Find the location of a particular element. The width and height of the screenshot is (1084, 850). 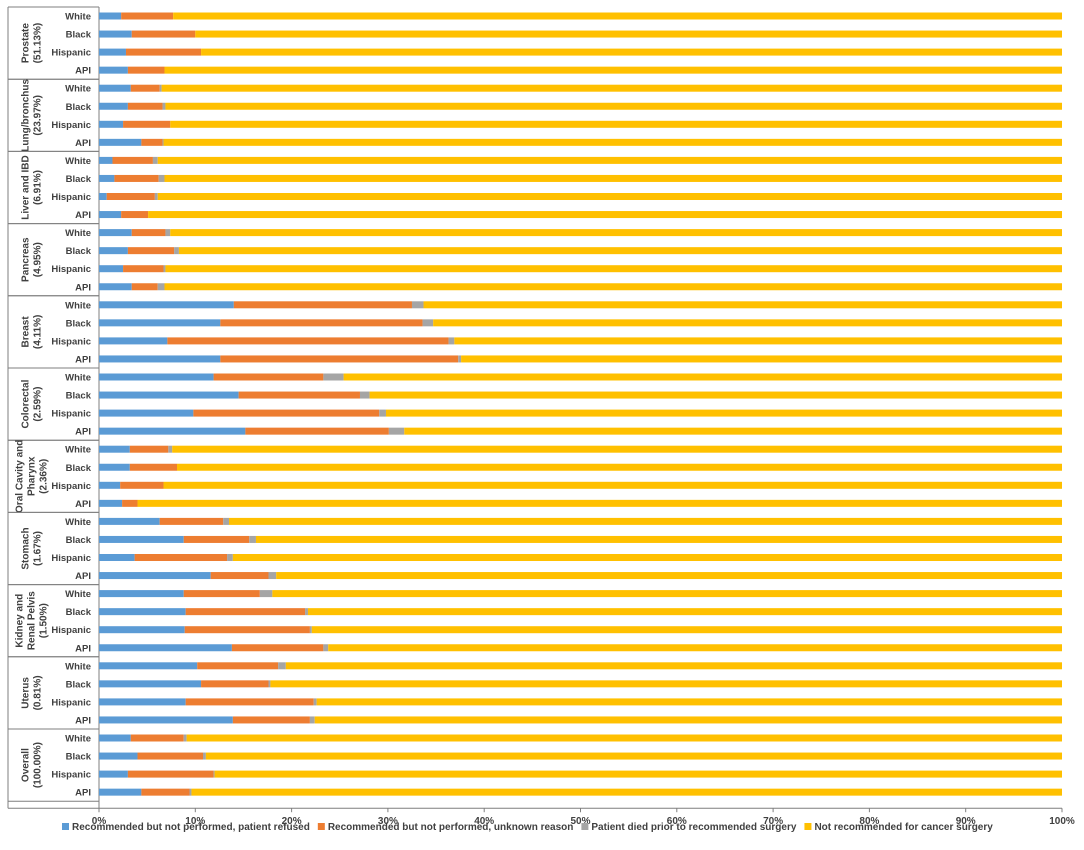

x-tick-label: 0% is located at coordinates (99, 821).